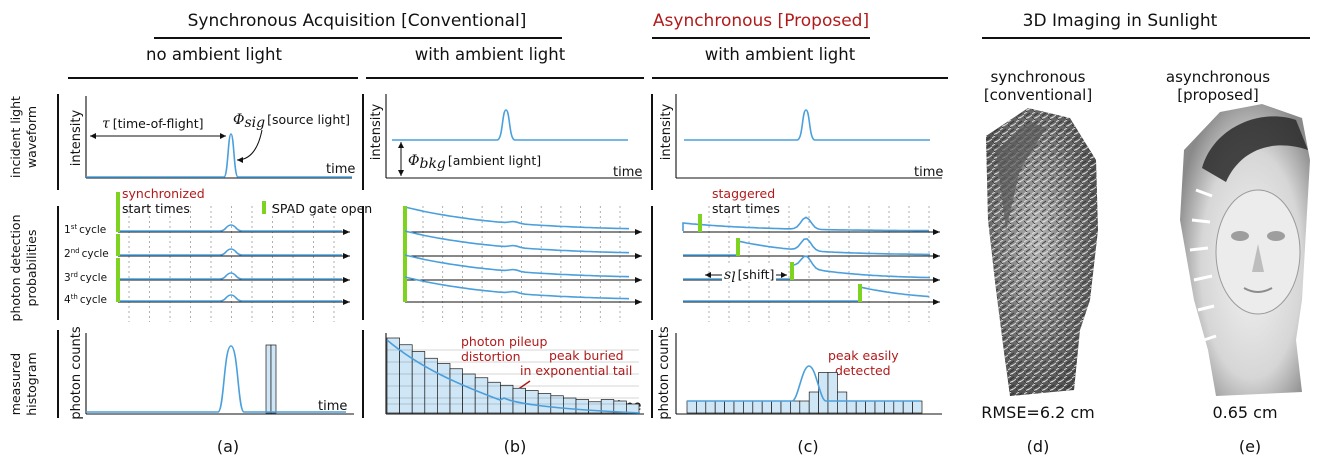 The width and height of the screenshot is (1343, 467). What do you see at coordinates (357, 21) in the screenshot?
I see `header-synchronous: Synchronous Acquisition [Conventional]` at bounding box center [357, 21].